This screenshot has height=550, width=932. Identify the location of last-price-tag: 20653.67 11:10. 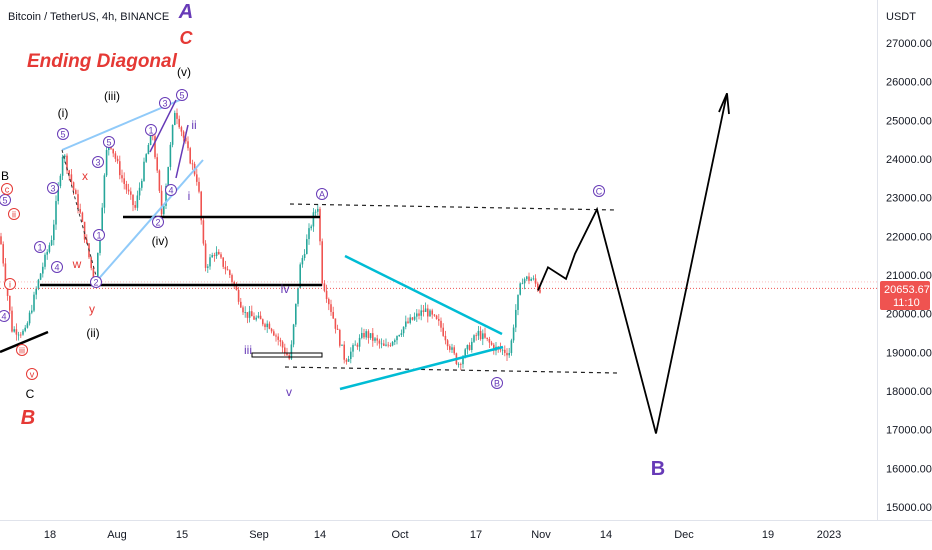
(905, 295).